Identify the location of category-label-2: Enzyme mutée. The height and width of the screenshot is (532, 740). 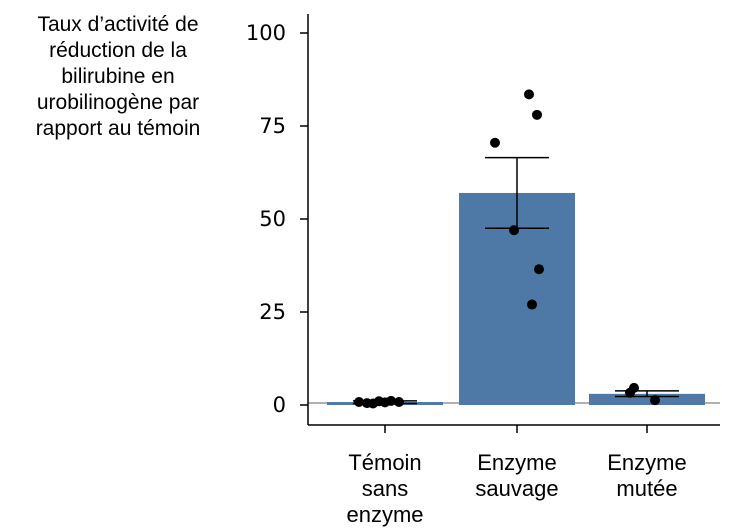
(646, 475).